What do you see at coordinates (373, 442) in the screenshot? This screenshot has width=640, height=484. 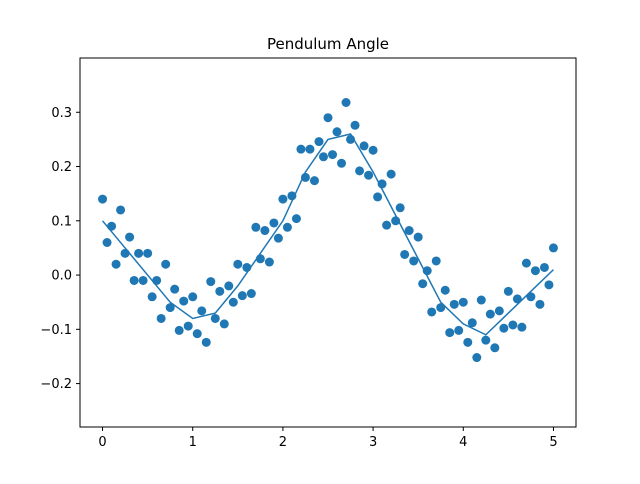 I see `x-tick-label: 3` at bounding box center [373, 442].